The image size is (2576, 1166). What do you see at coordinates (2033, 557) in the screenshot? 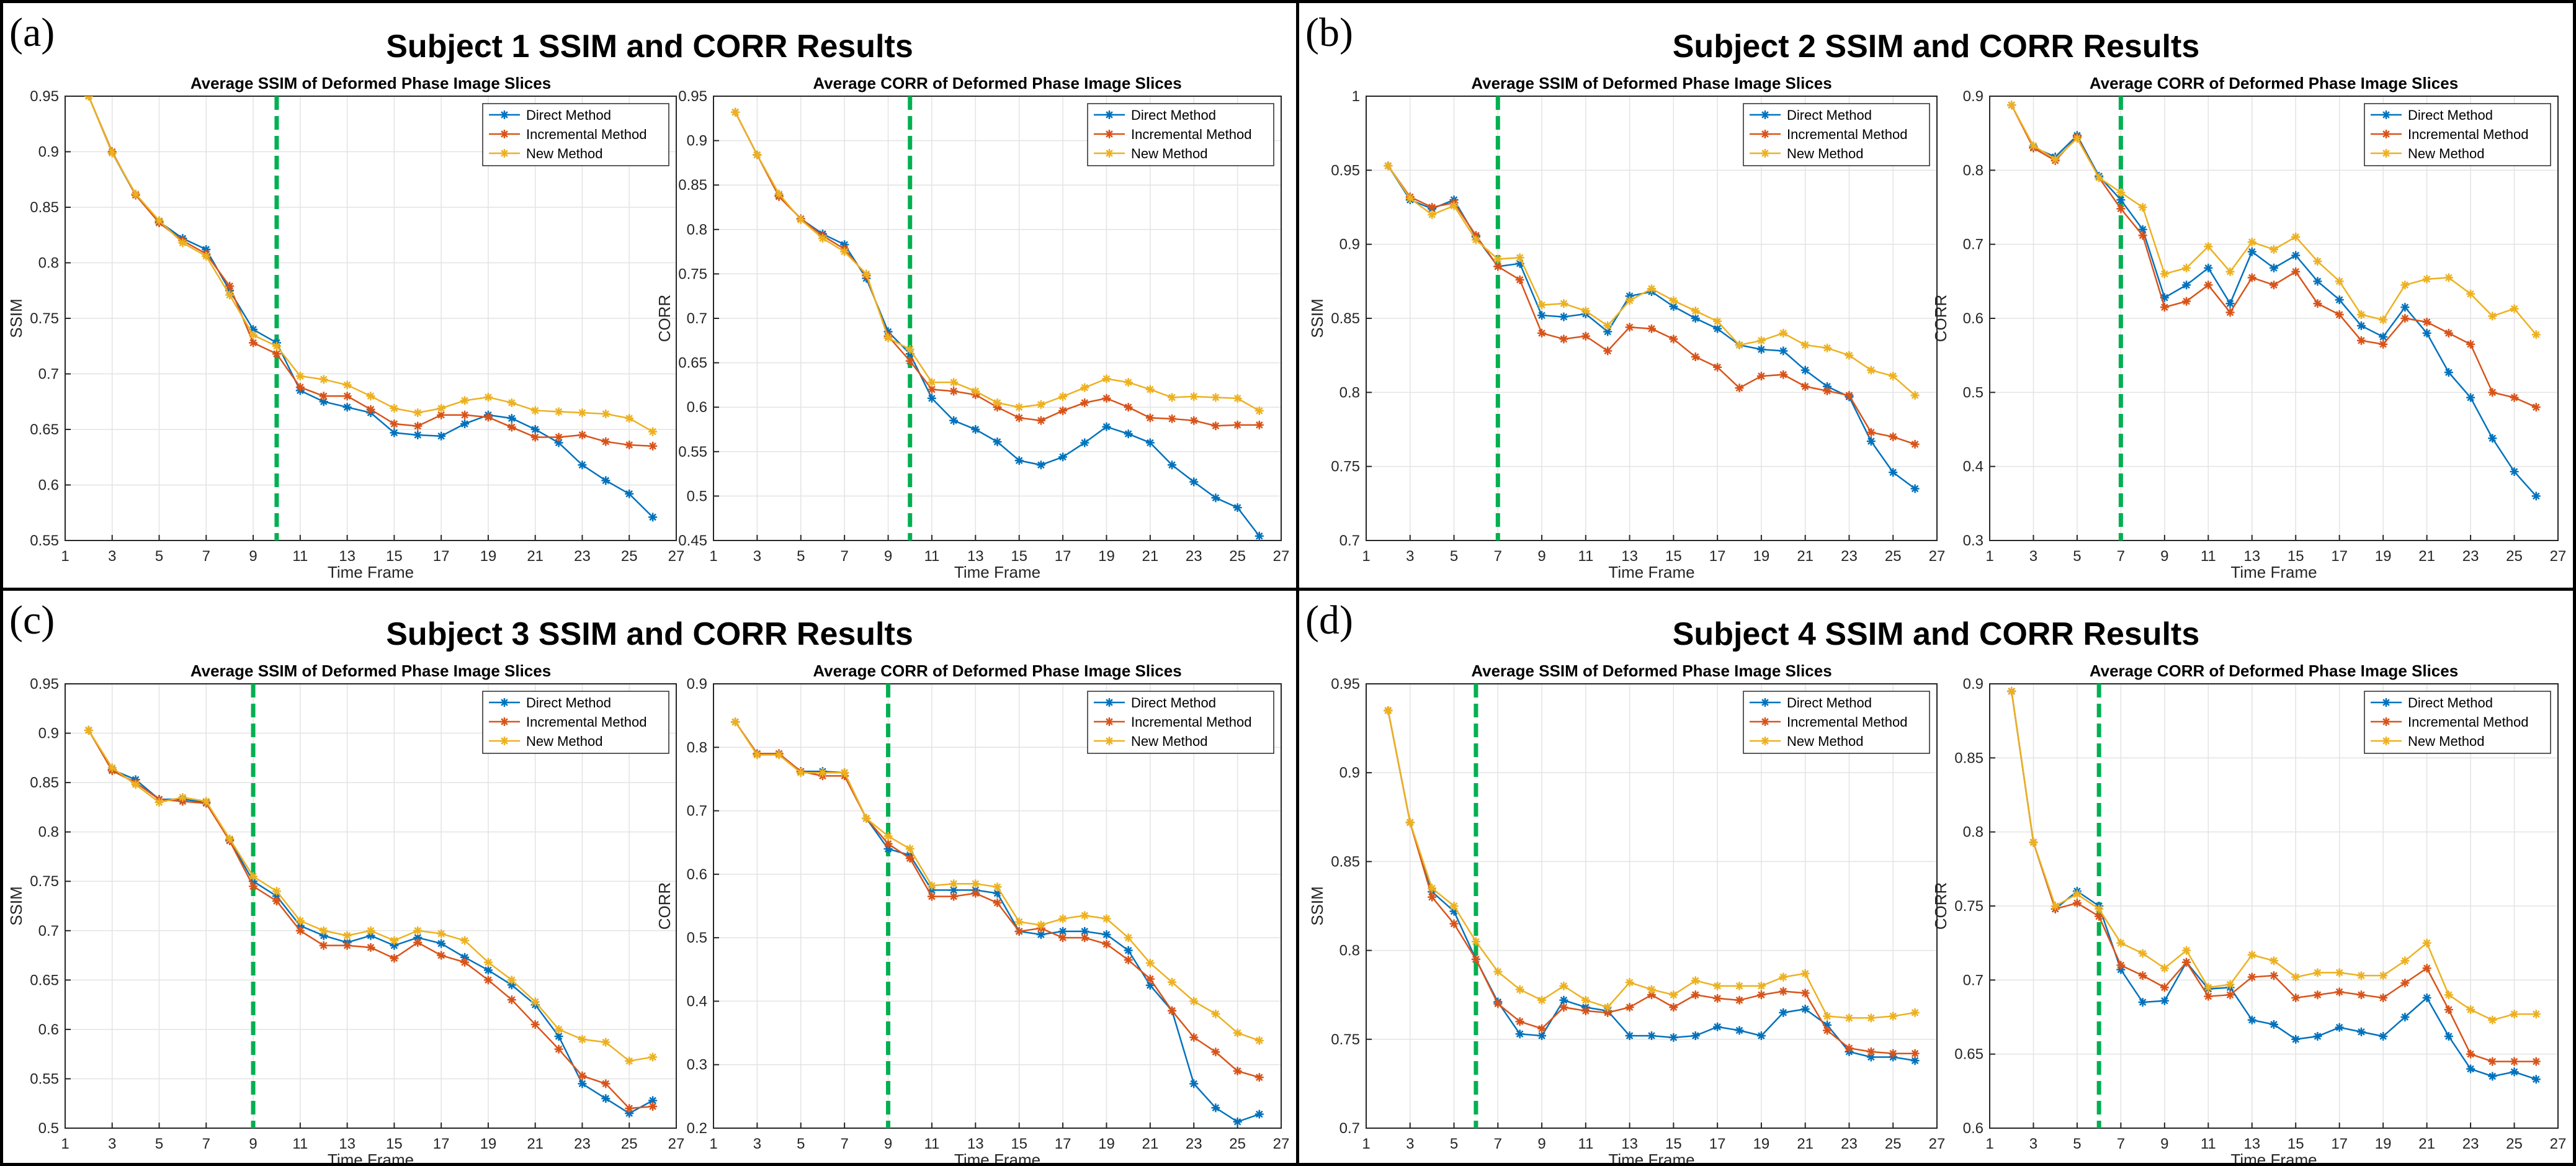
I see `x-tick-label: 3` at bounding box center [2033, 557].